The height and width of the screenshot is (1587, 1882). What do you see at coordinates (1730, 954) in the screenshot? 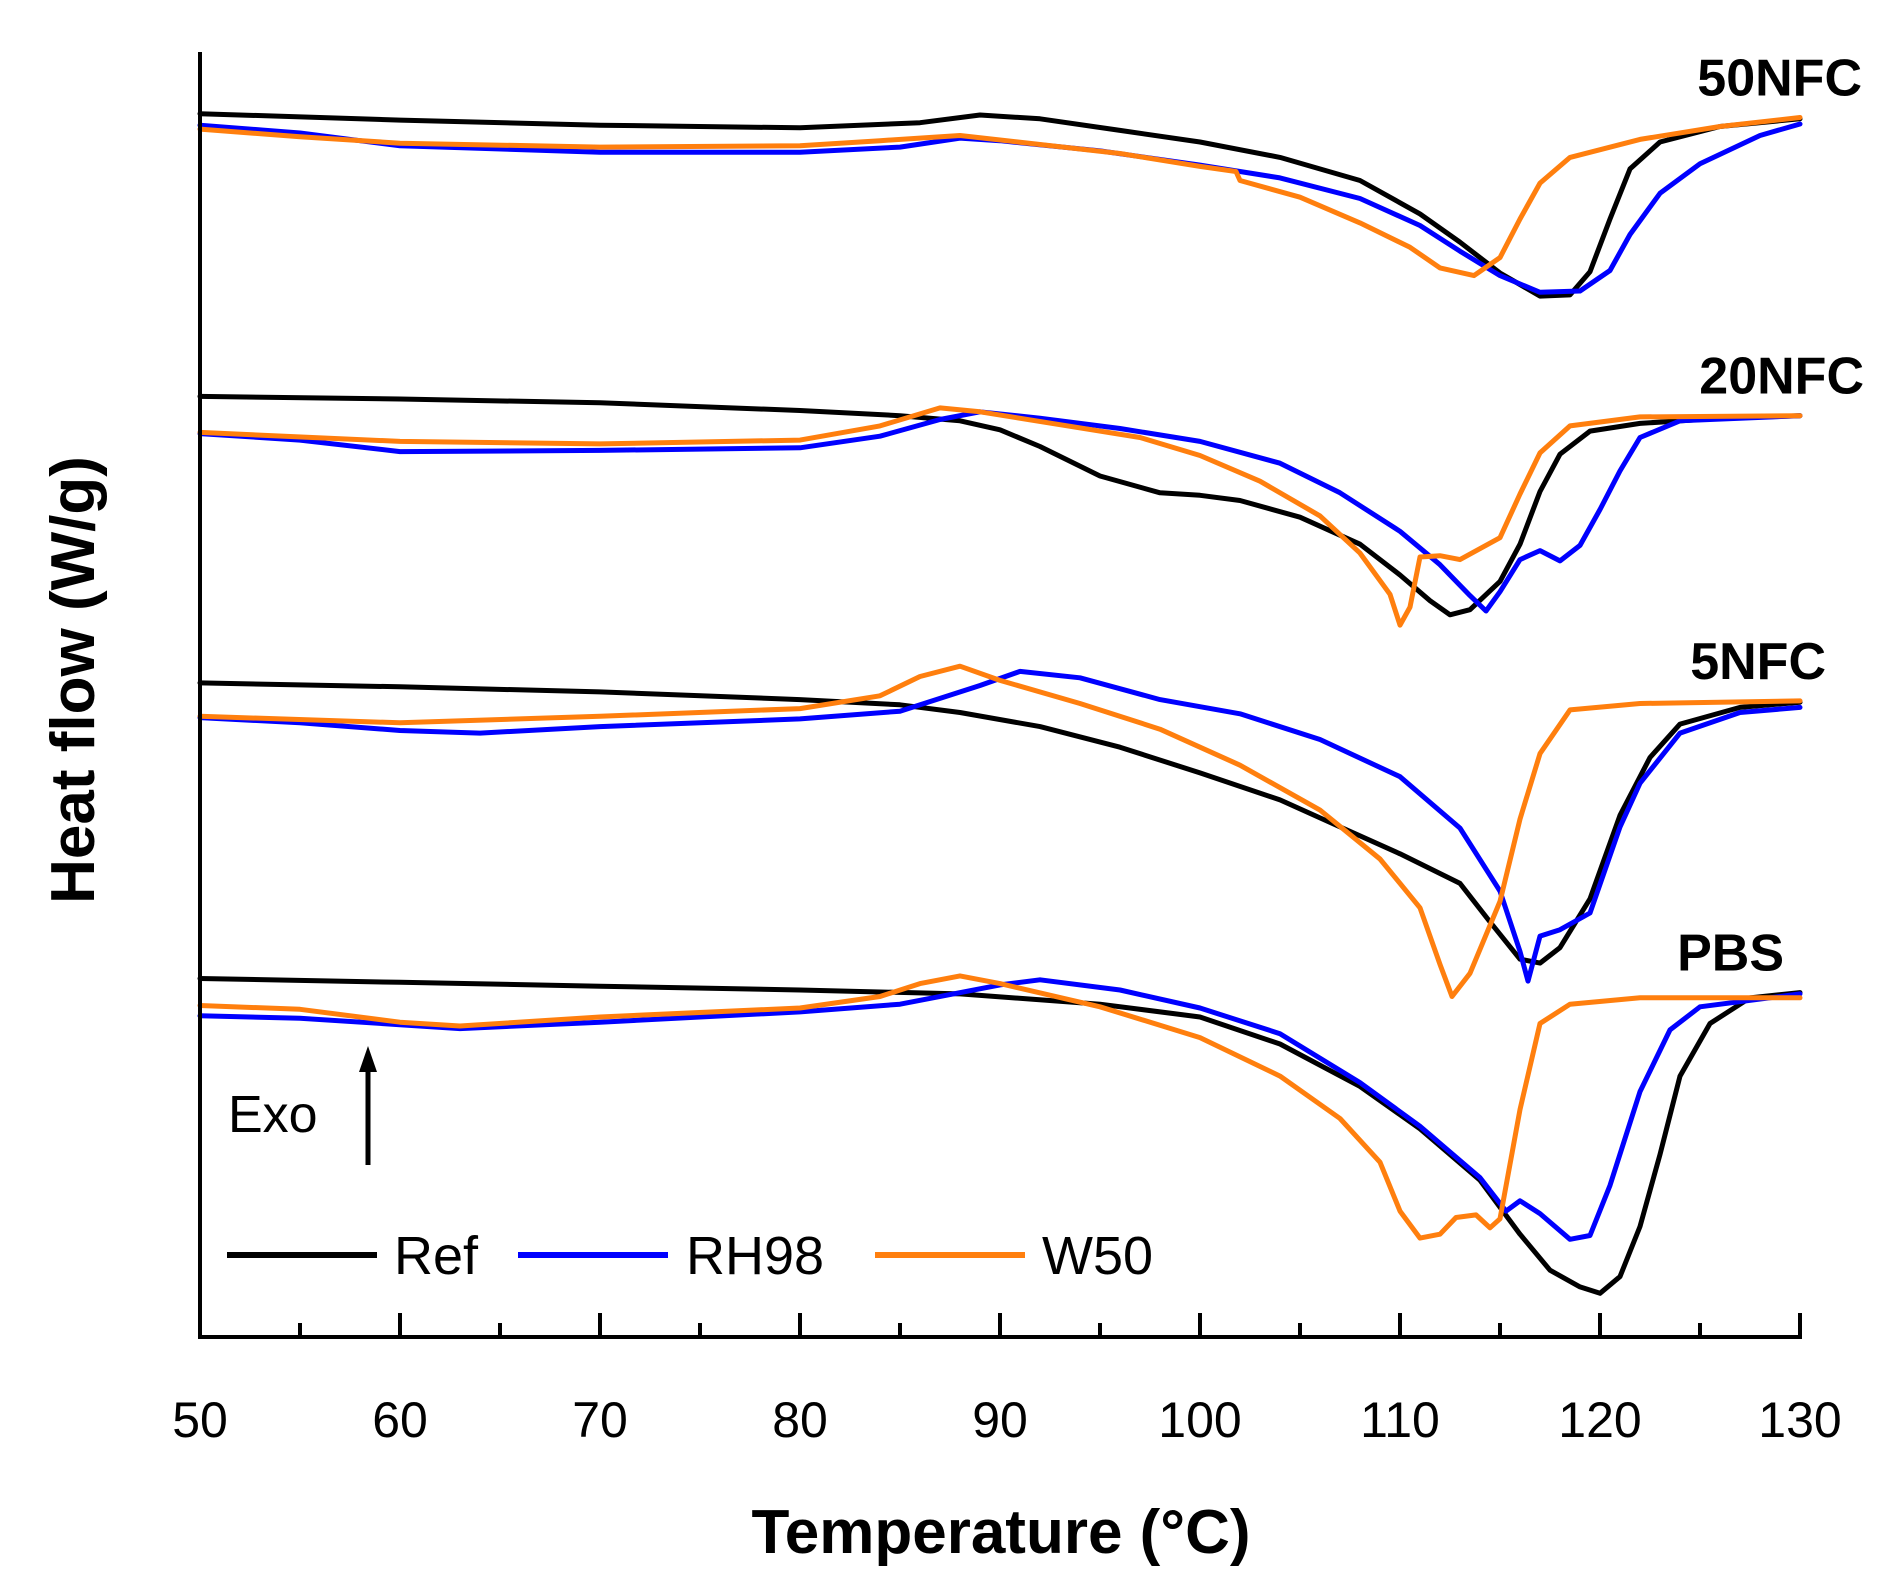
I see `group-label-pbs: PBS` at bounding box center [1730, 954].